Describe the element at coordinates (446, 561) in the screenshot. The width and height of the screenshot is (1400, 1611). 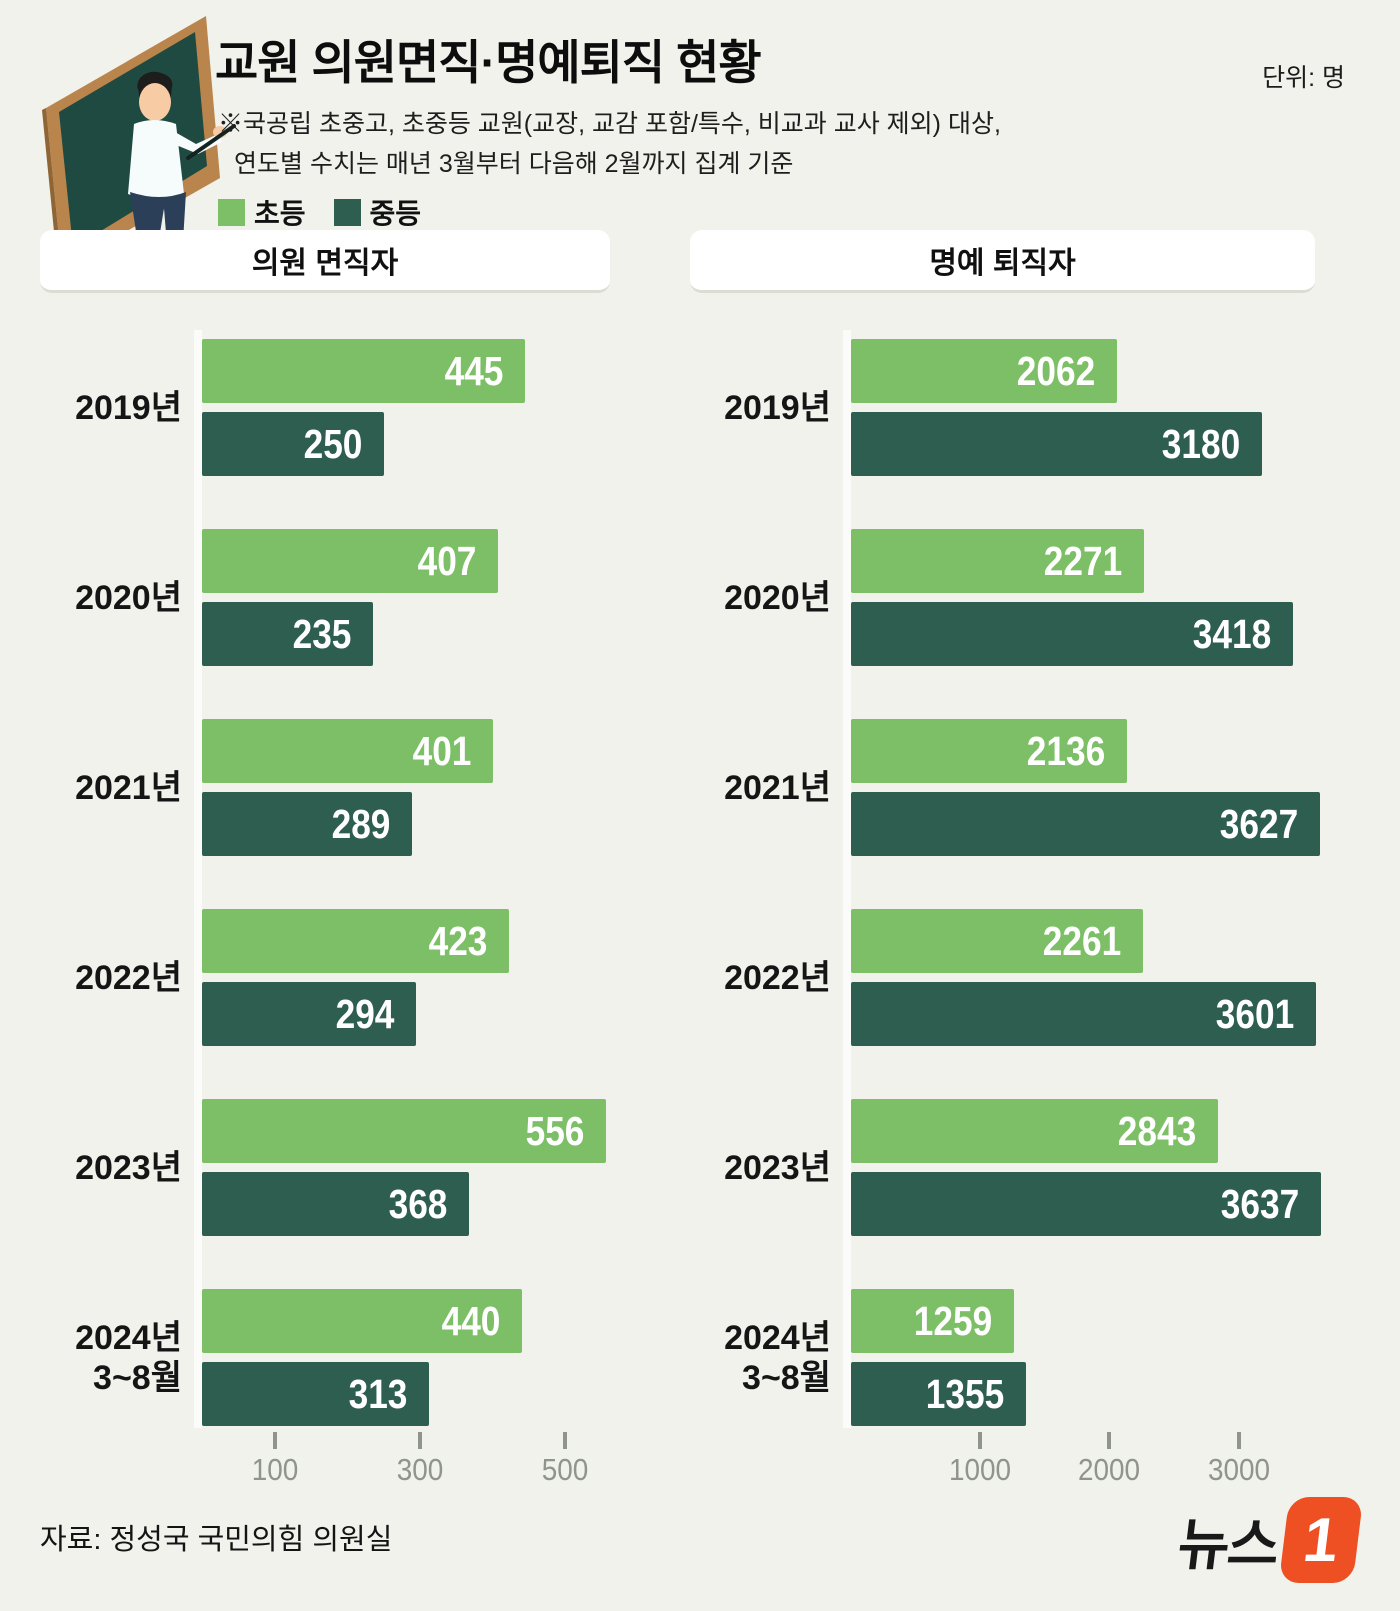
I see `bar-value-label: 407` at that location.